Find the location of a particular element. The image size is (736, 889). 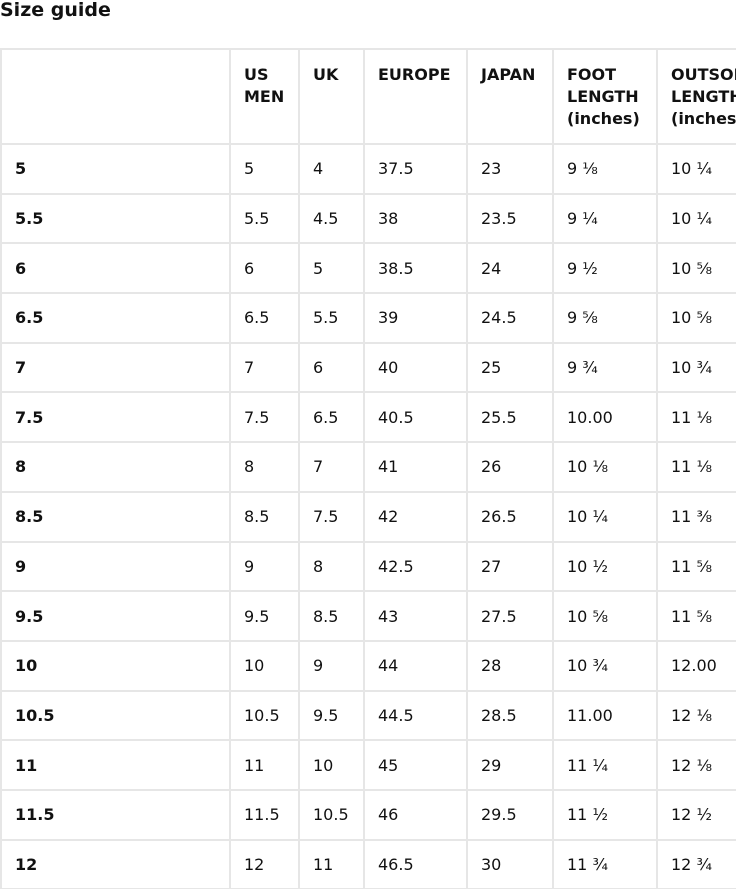

size-cell: 7.5 is located at coordinates (115, 417).